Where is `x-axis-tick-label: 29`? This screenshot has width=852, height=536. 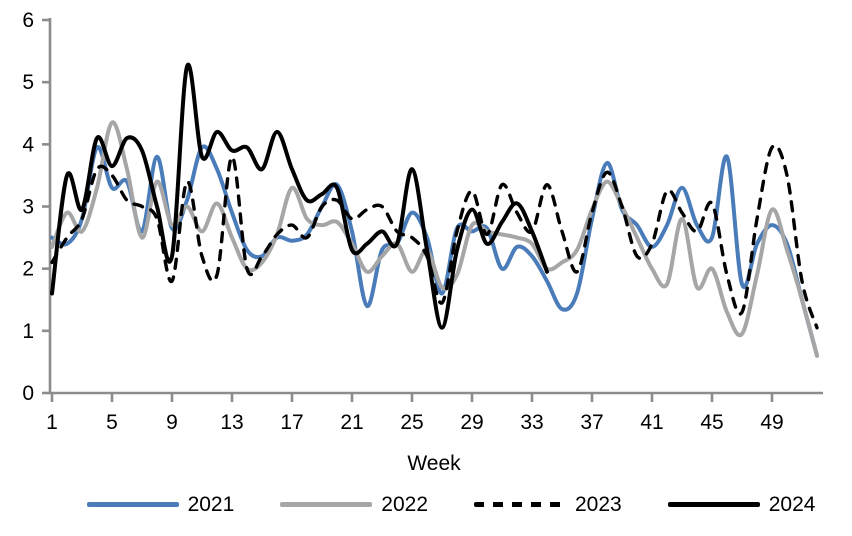
x-axis-tick-label: 29 is located at coordinates (471, 422).